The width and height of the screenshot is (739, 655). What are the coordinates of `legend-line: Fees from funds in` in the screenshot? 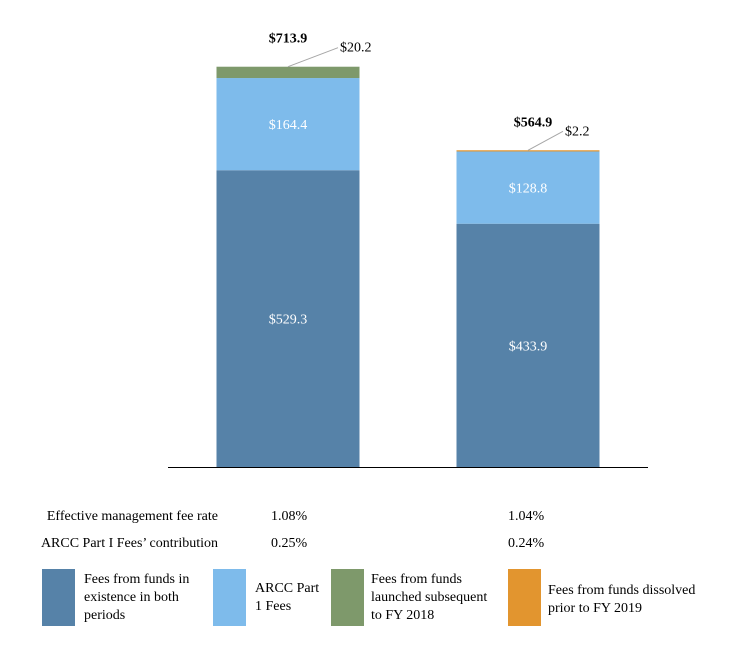 It's located at (137, 579).